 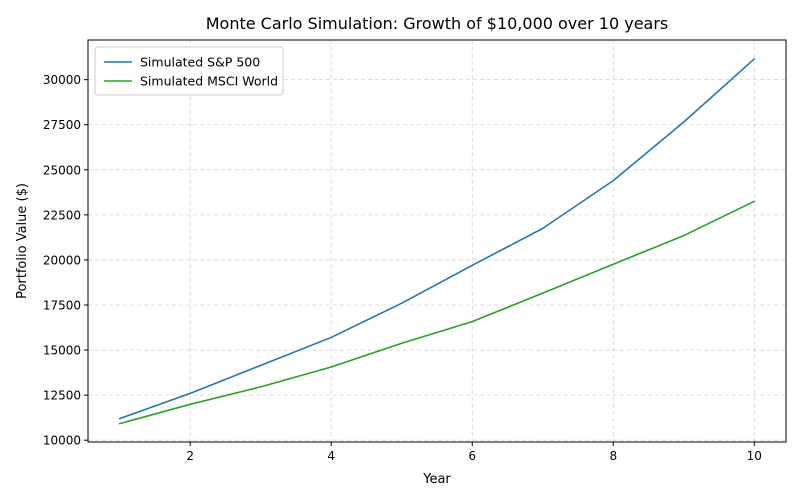 What do you see at coordinates (62, 396) in the screenshot?
I see `y-tick-label: 12500` at bounding box center [62, 396].